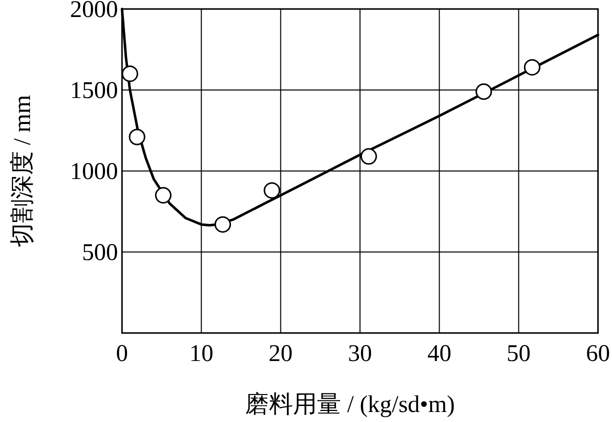 Image resolution: width=612 pixels, height=422 pixels. What do you see at coordinates (22, 171) in the screenshot?
I see `y-axis-title: 切割深度 / mm` at bounding box center [22, 171].